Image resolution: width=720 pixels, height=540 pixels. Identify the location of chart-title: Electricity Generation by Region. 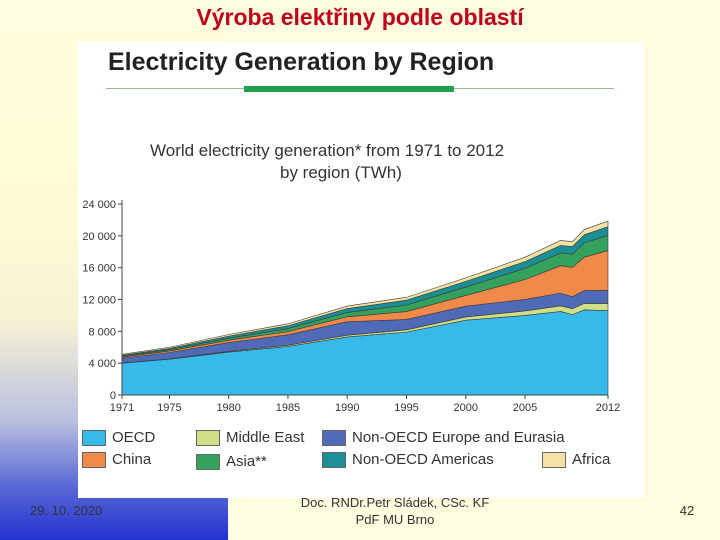
(301, 62).